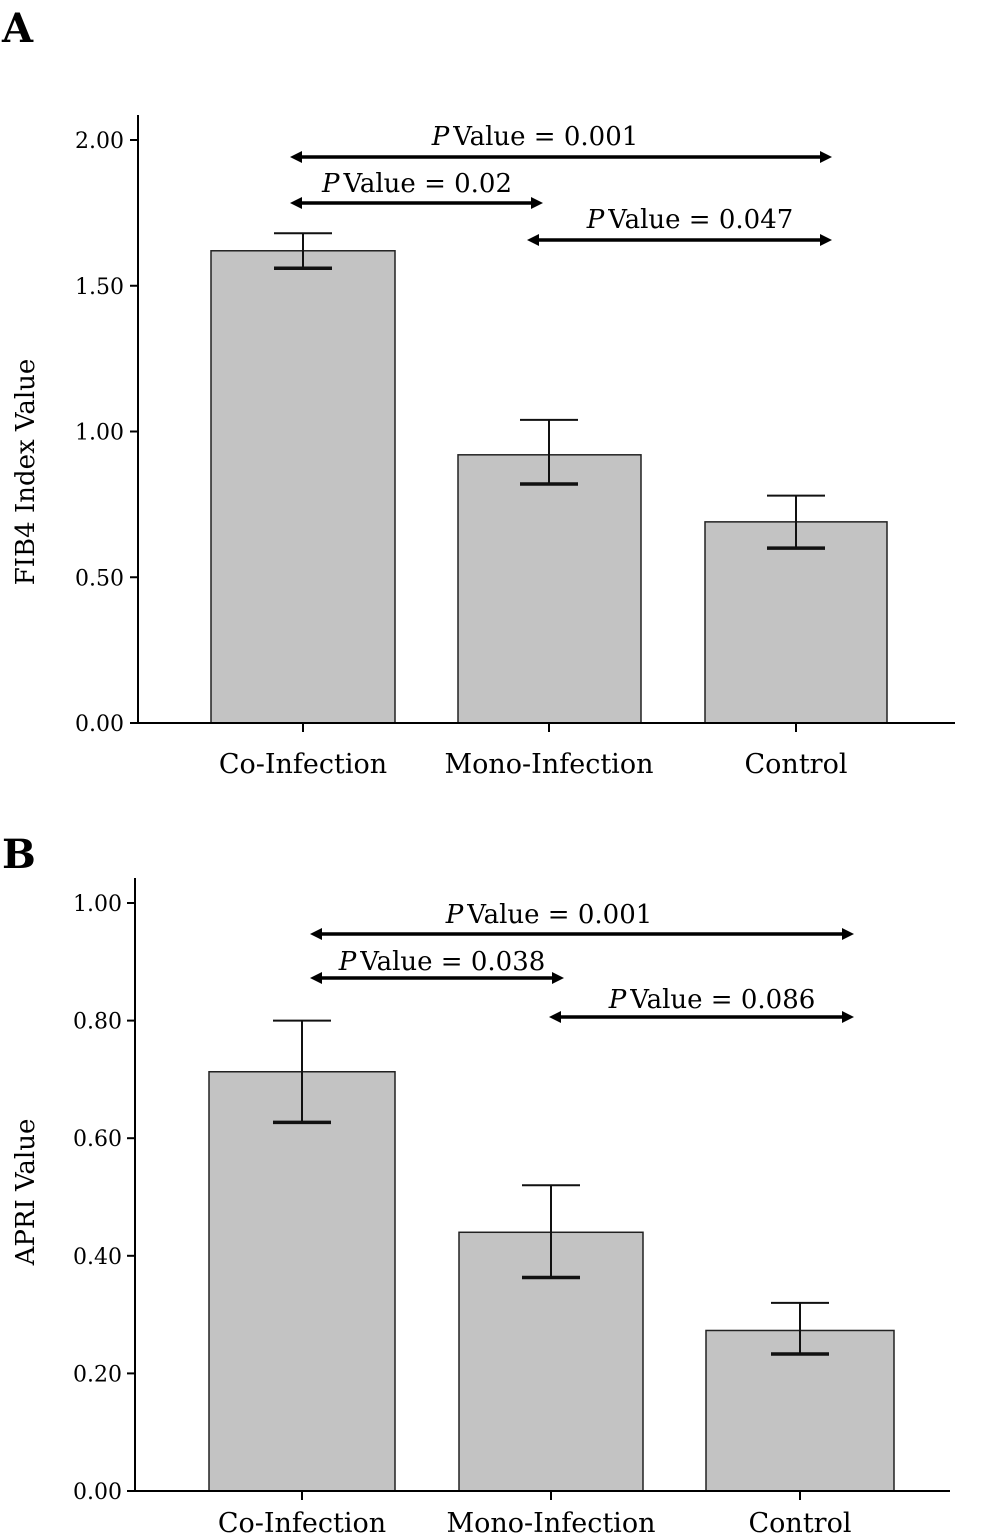 The width and height of the screenshot is (1000, 1540). I want to click on panel-a-significance-label-1: P Value = 0.02, so click(416, 184).